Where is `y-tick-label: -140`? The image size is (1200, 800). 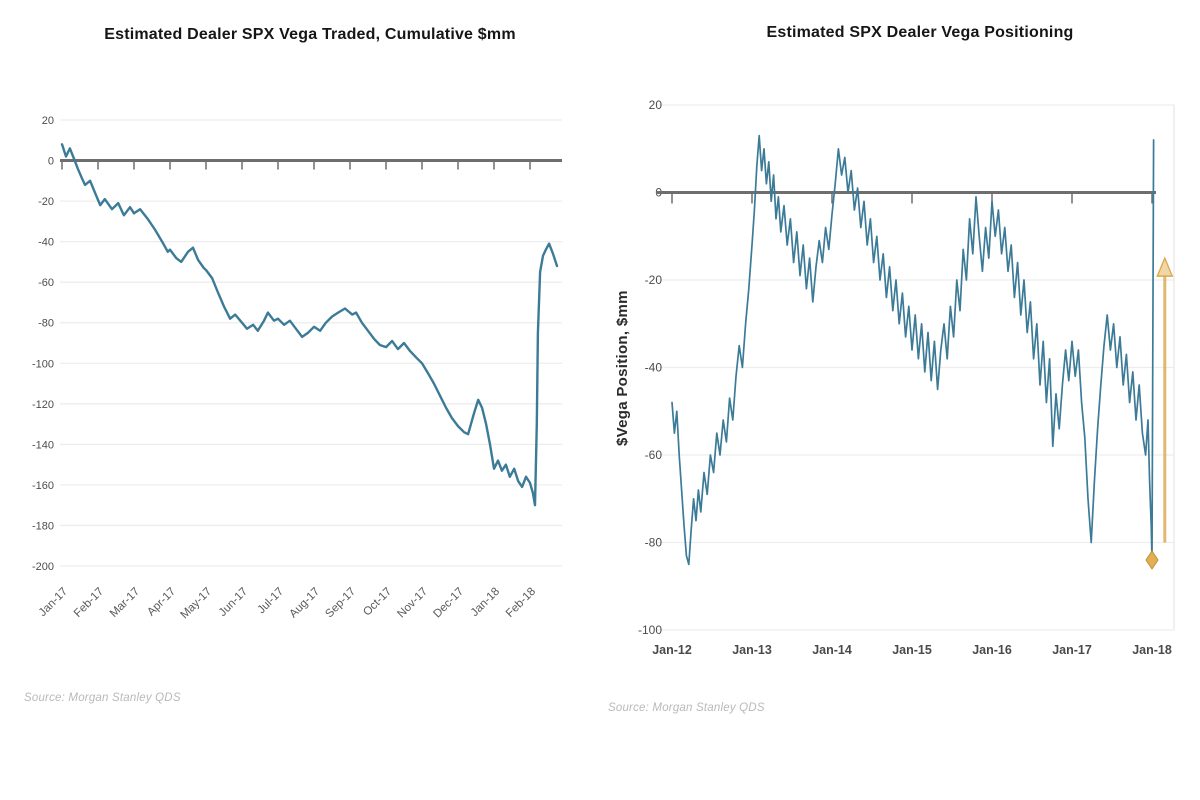
y-tick-label: -140 is located at coordinates (43, 445).